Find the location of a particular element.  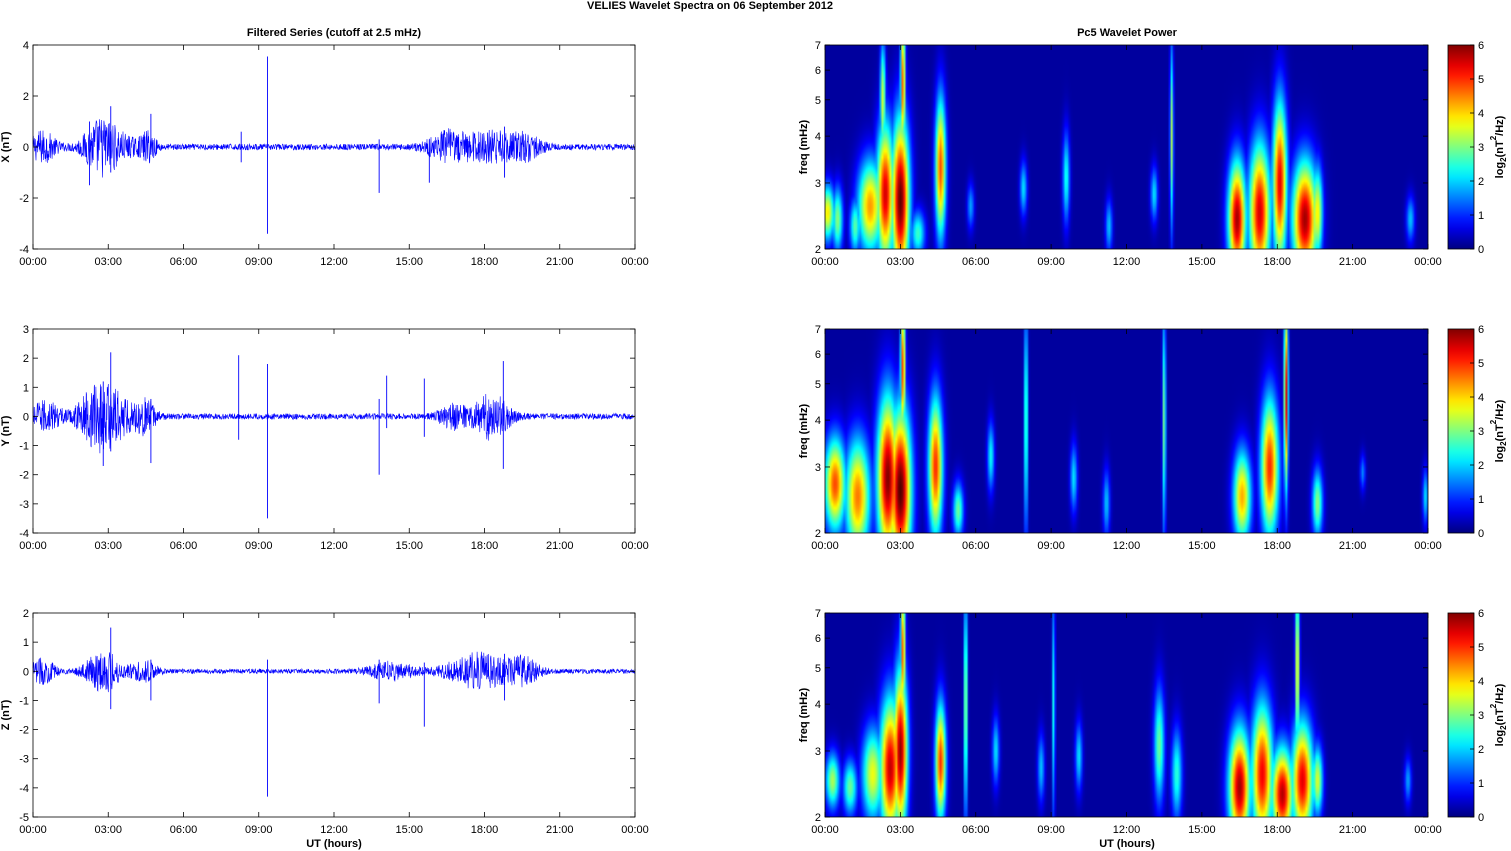

y-axis-label: Z (nT) is located at coordinates (6, 714).